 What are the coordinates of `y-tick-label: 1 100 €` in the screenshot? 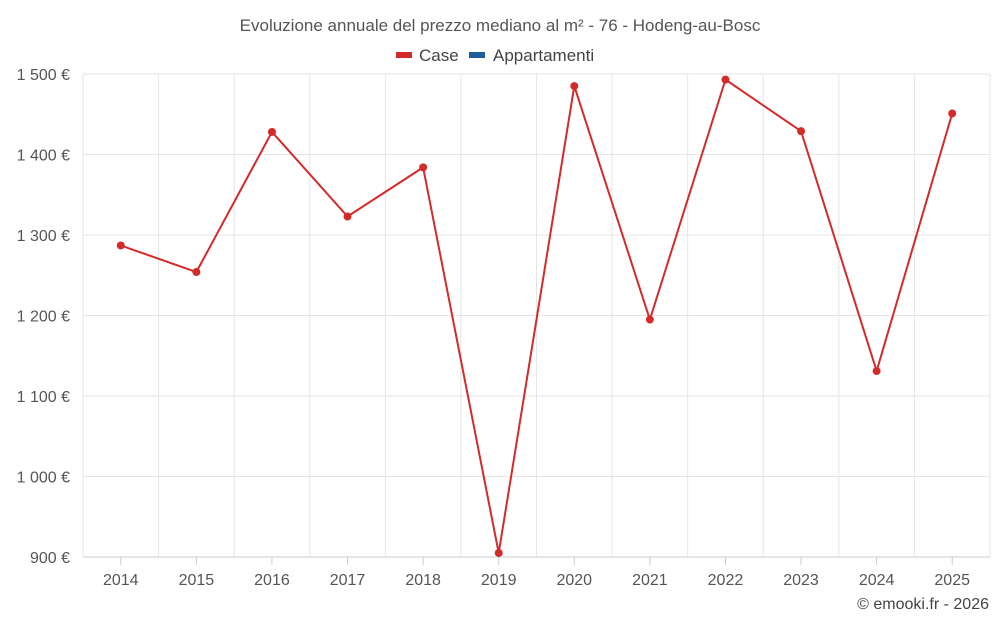 It's located at (43, 397).